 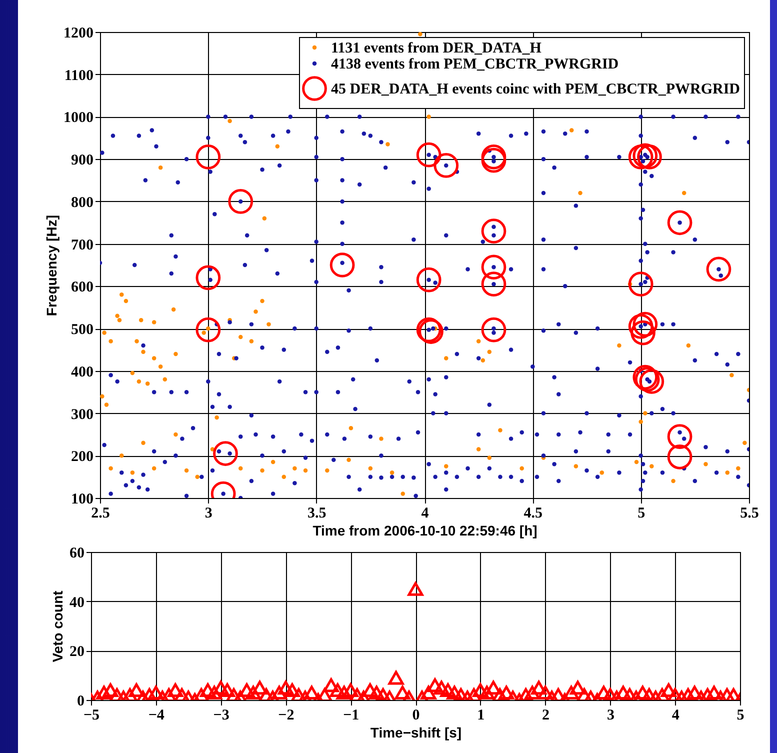 I want to click on x-tick-label: 3.5, so click(x=316, y=514).